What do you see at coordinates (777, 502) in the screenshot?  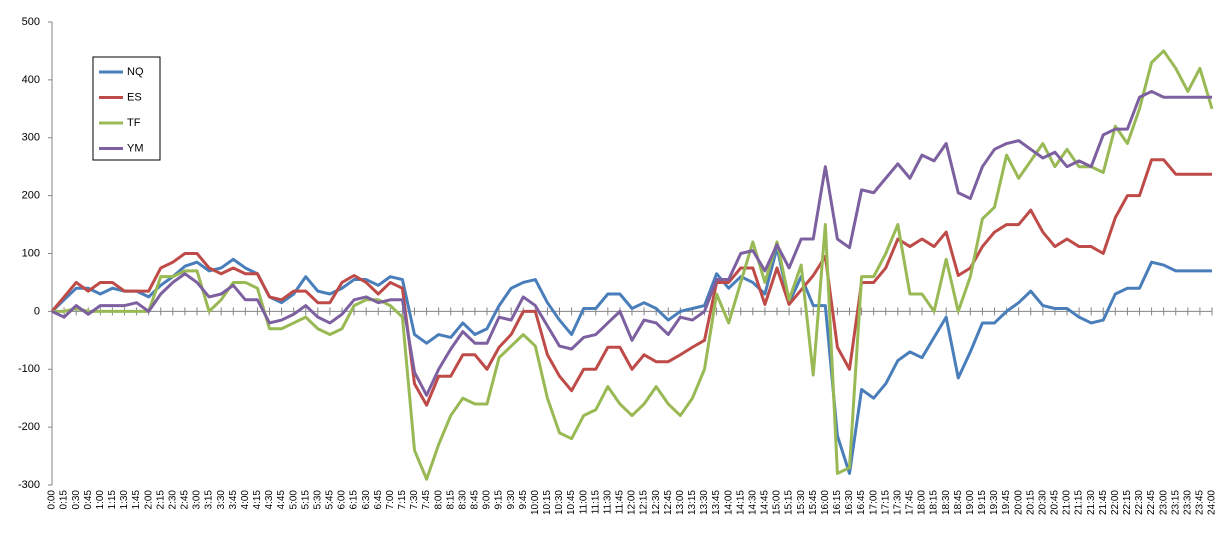 I see `x-tick-label: 15:00` at bounding box center [777, 502].